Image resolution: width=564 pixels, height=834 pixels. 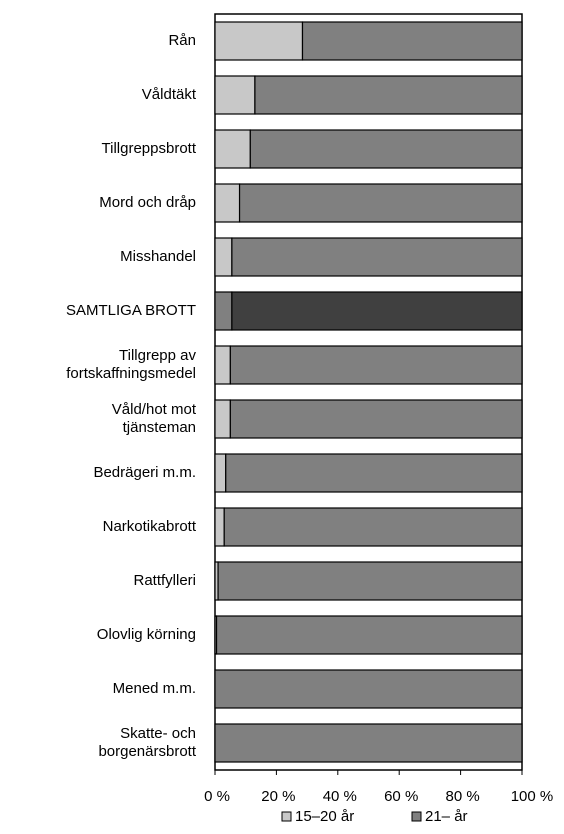 What do you see at coordinates (164, 580) in the screenshot?
I see `y-tick-label: Rattfylleri` at bounding box center [164, 580].